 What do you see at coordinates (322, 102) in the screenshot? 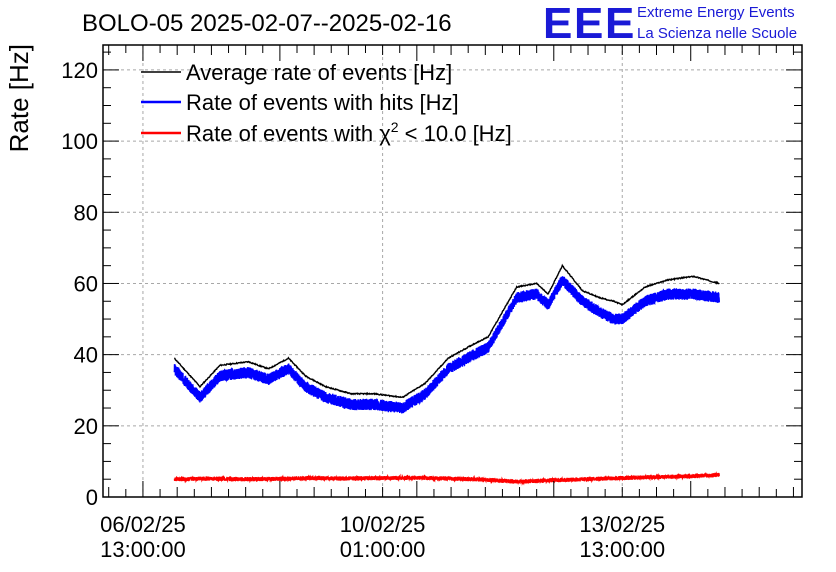
I see `legend-label: Rate of events with hits [Hz]` at bounding box center [322, 102].